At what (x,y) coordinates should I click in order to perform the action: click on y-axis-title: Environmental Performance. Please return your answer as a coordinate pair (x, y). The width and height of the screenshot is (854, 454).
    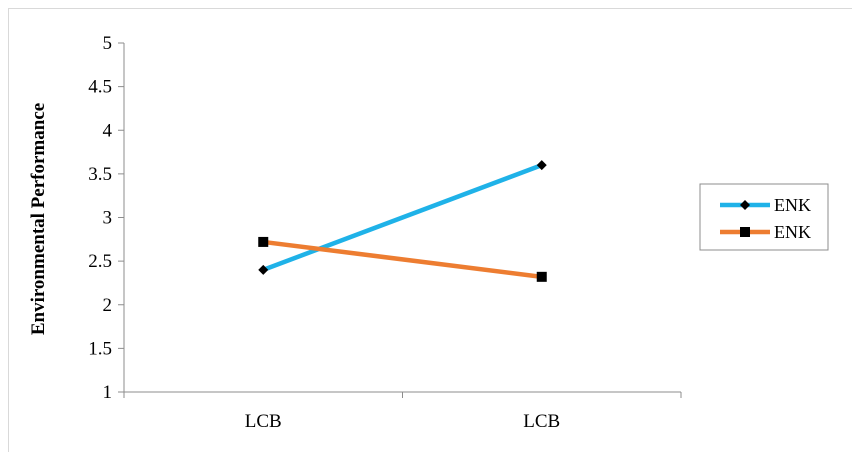
    Looking at the image, I should click on (38, 219).